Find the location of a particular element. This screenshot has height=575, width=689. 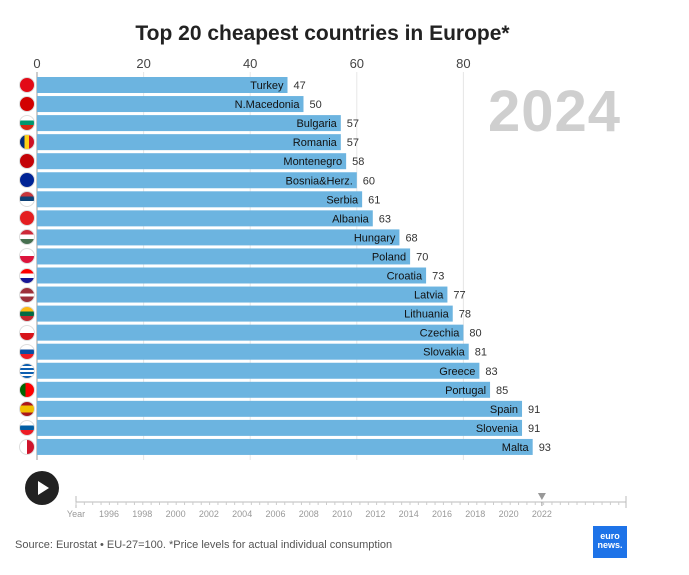

malta-flag-icon is located at coordinates (27, 446).